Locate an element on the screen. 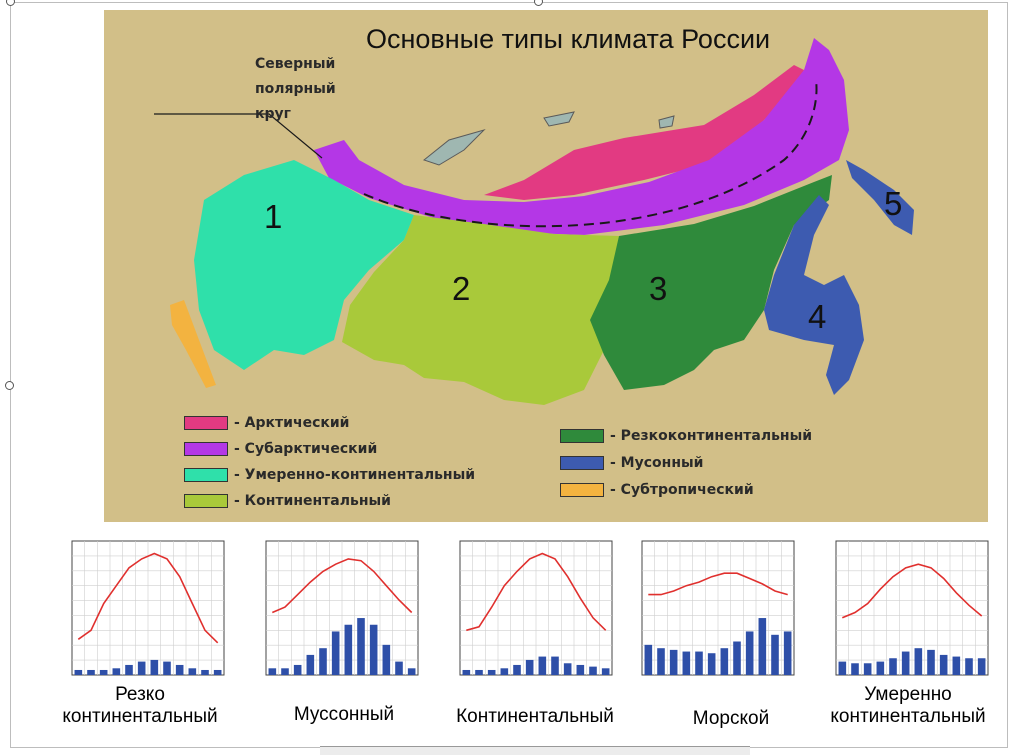  climate-chart-svg-maritime is located at coordinates (718, 608).